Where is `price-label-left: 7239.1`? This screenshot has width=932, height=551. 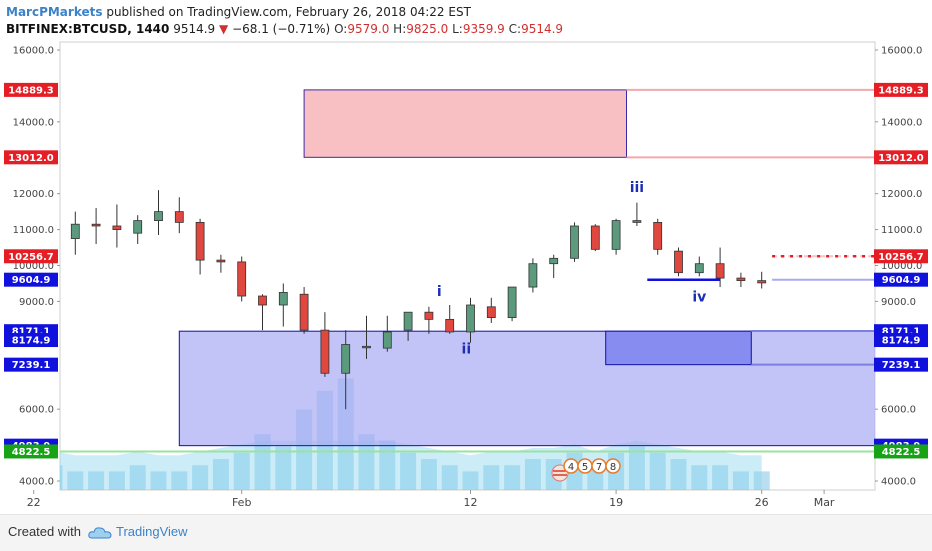
price-label-left: 7239.1 is located at coordinates (31, 365).